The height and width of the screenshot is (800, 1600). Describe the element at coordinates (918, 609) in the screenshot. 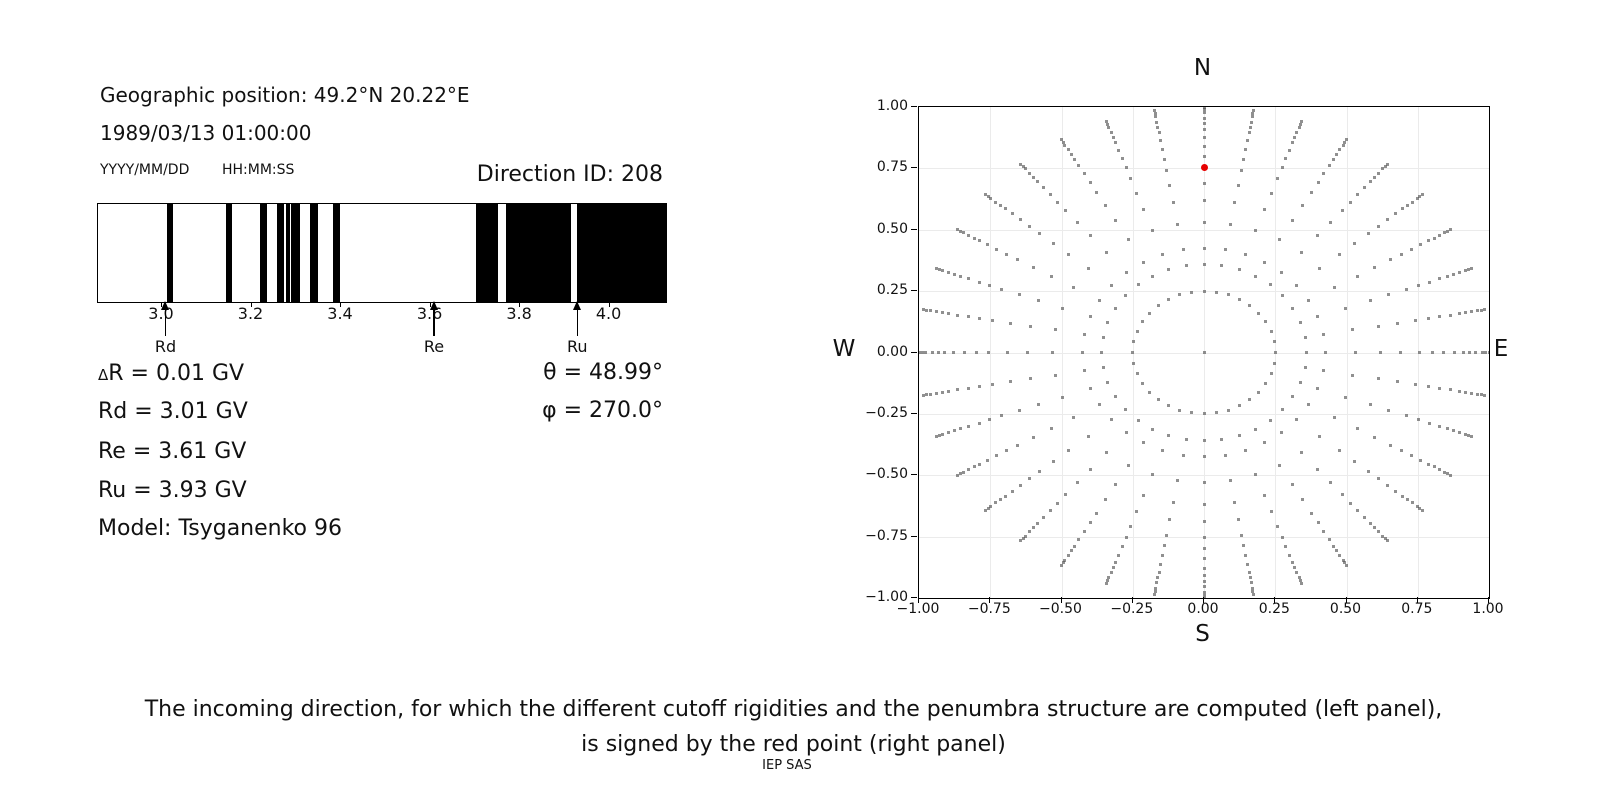

I see `direction-plot-x-tick-label: −1.00` at that location.